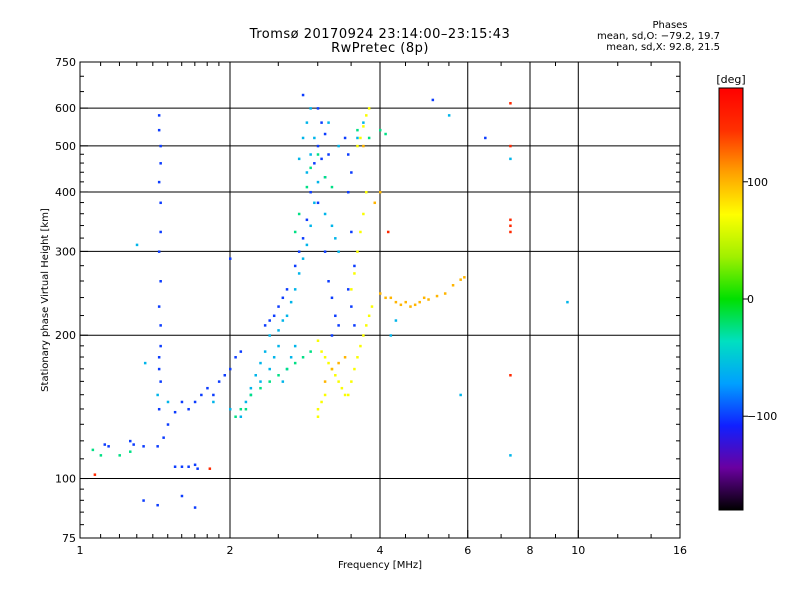 The height and width of the screenshot is (600, 800). Describe the element at coordinates (730, 79) in the screenshot. I see `colorbar-title: [deg]` at that location.